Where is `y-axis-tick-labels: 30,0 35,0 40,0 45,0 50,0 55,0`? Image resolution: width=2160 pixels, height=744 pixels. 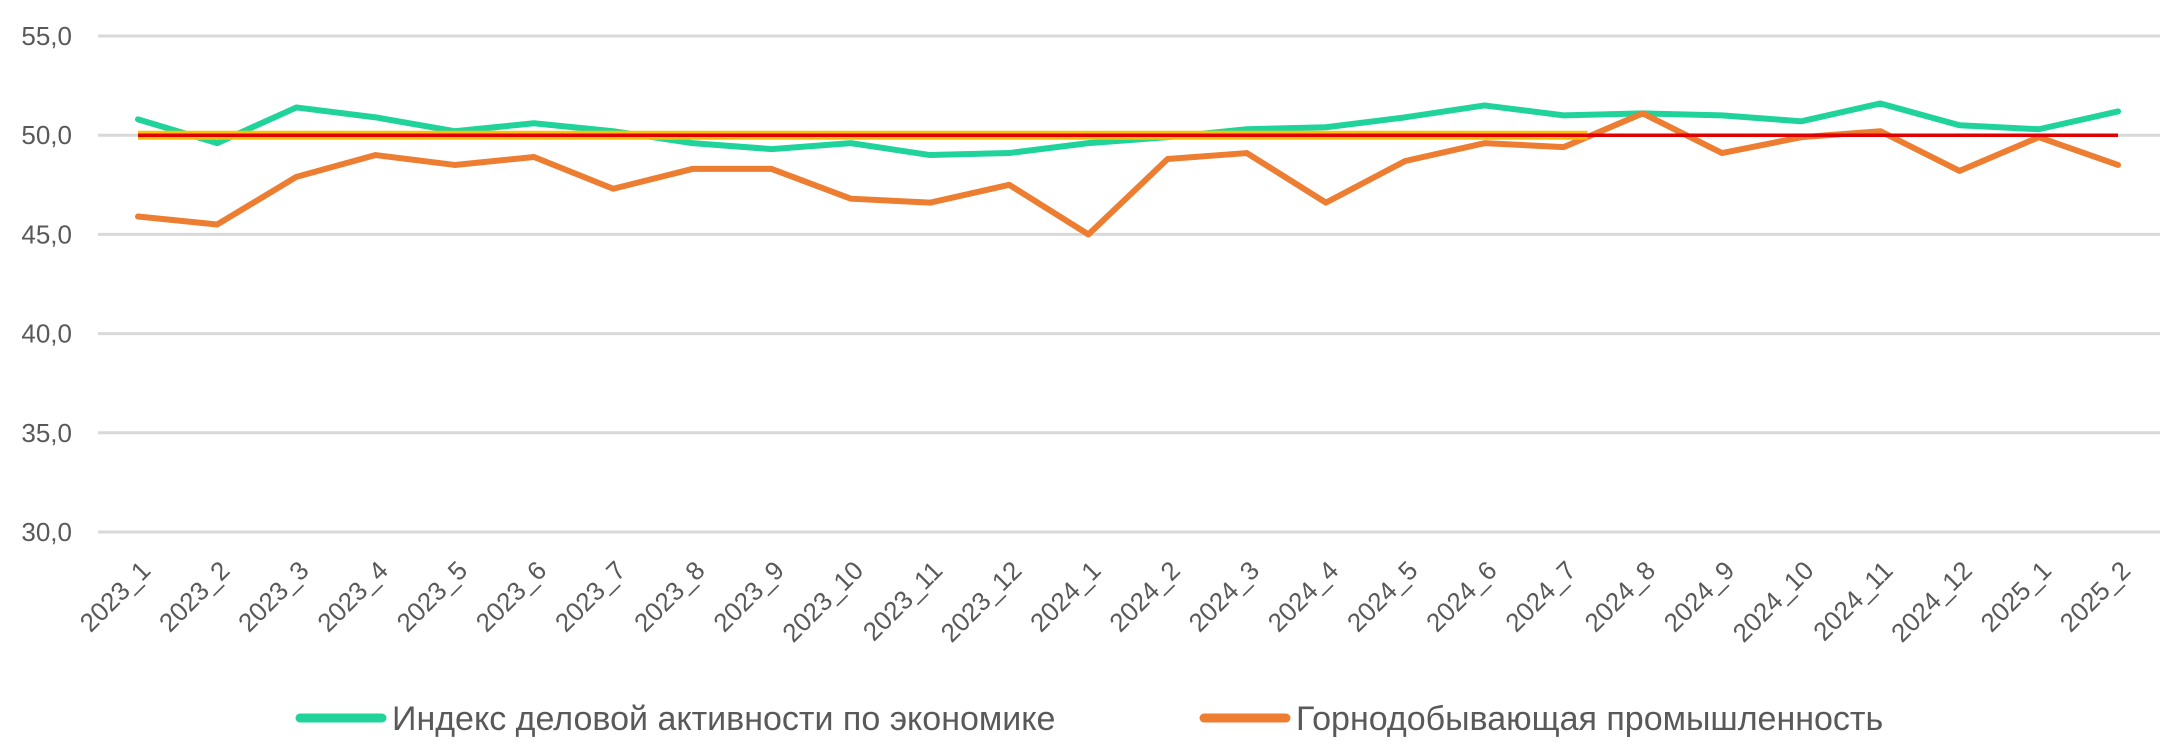 y-axis-tick-labels: 30,0 35,0 40,0 45,0 50,0 55,0 is located at coordinates (46, 284).